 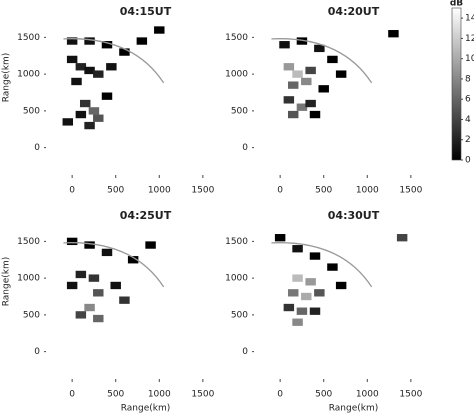 What do you see at coordinates (7, 78) in the screenshot?
I see `y-axis-label: Range(km)` at bounding box center [7, 78].